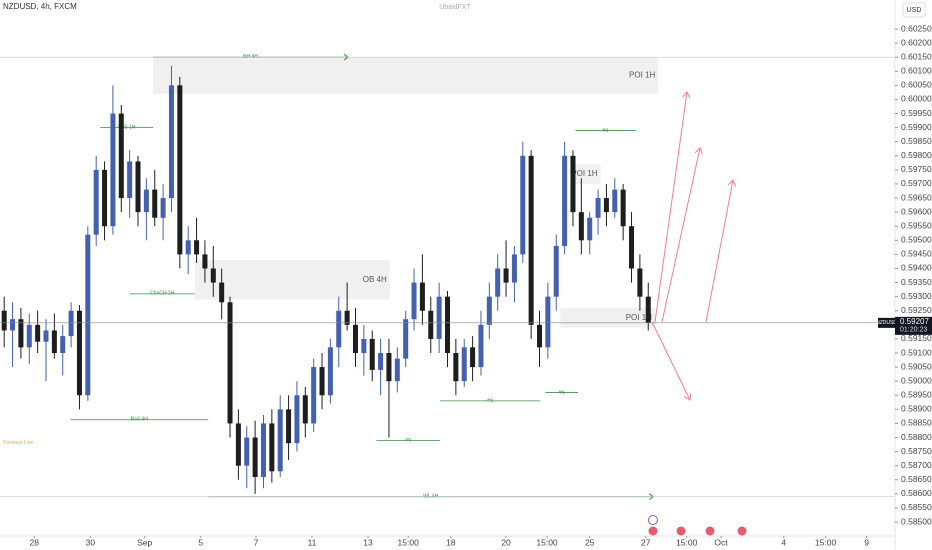 Image resolution: width=932 pixels, height=550 pixels. I want to click on x-tick-label: 25, so click(590, 542).